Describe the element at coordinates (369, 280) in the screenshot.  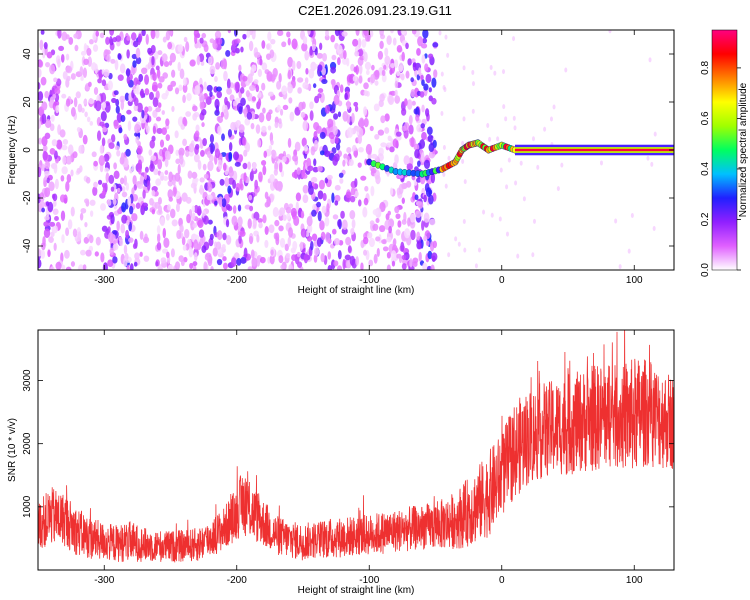
I see `spectrogram-x-tick-label: -100` at that location.